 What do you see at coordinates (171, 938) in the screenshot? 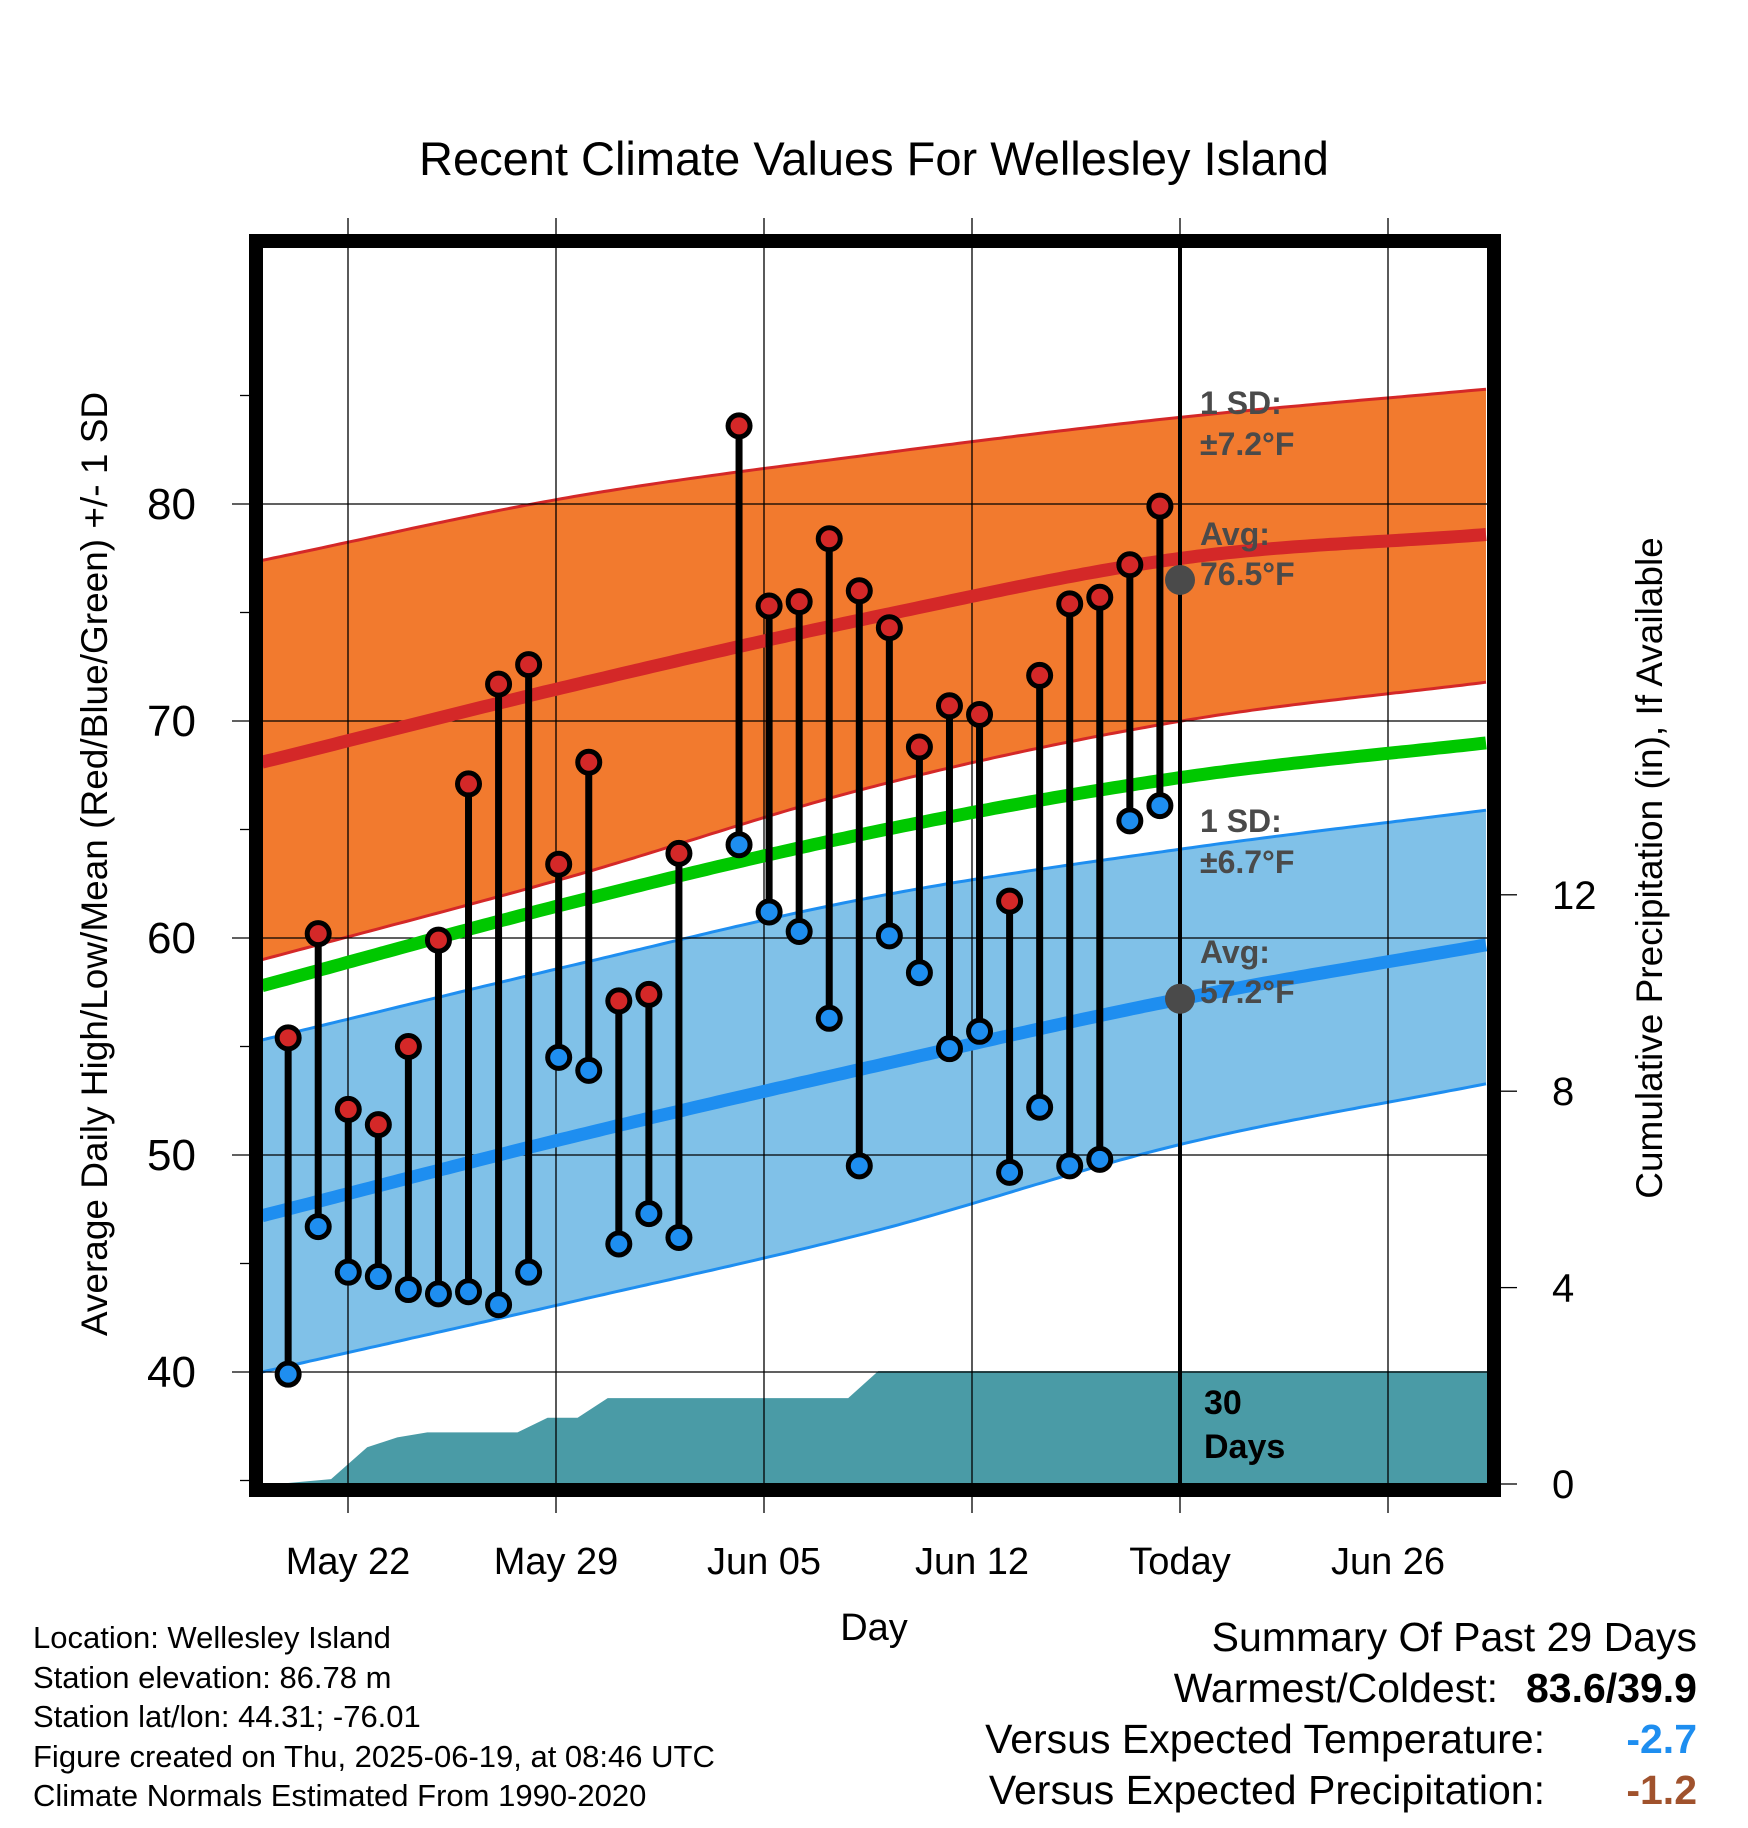
I see `y-tick-label: 60` at bounding box center [171, 938].